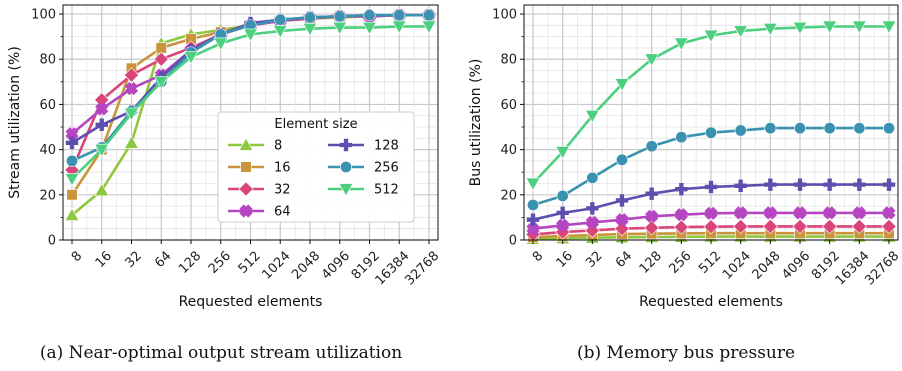 This screenshot has width=902, height=371. Describe the element at coordinates (508, 60) in the screenshot. I see `b-ytick-label: 80` at that location.